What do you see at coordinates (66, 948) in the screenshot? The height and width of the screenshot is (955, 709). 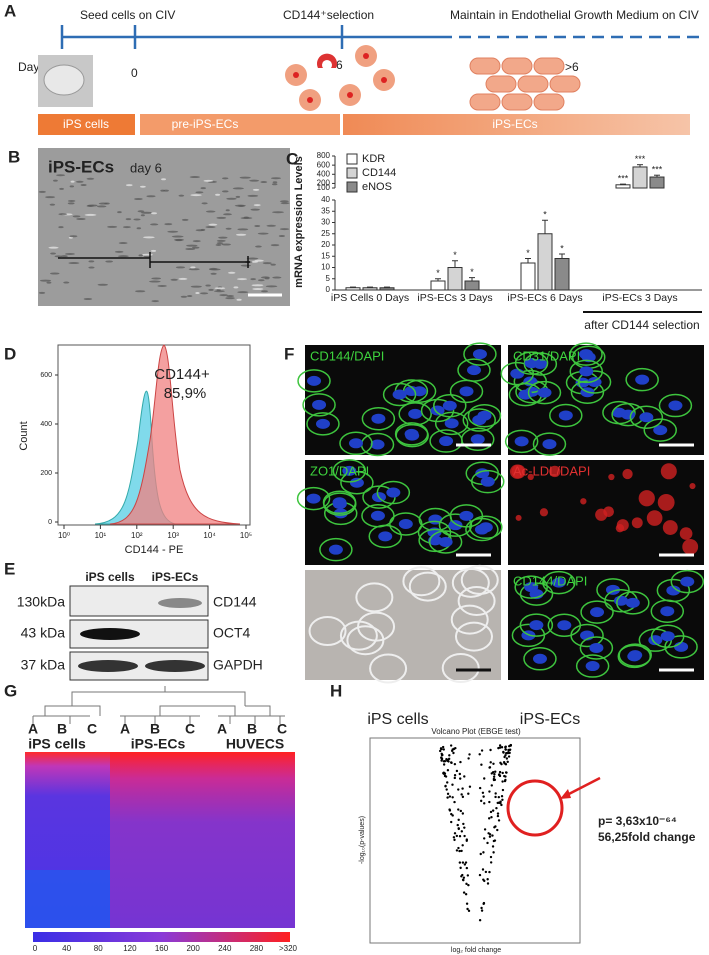 I see `colorbar-label: 40` at bounding box center [66, 948].